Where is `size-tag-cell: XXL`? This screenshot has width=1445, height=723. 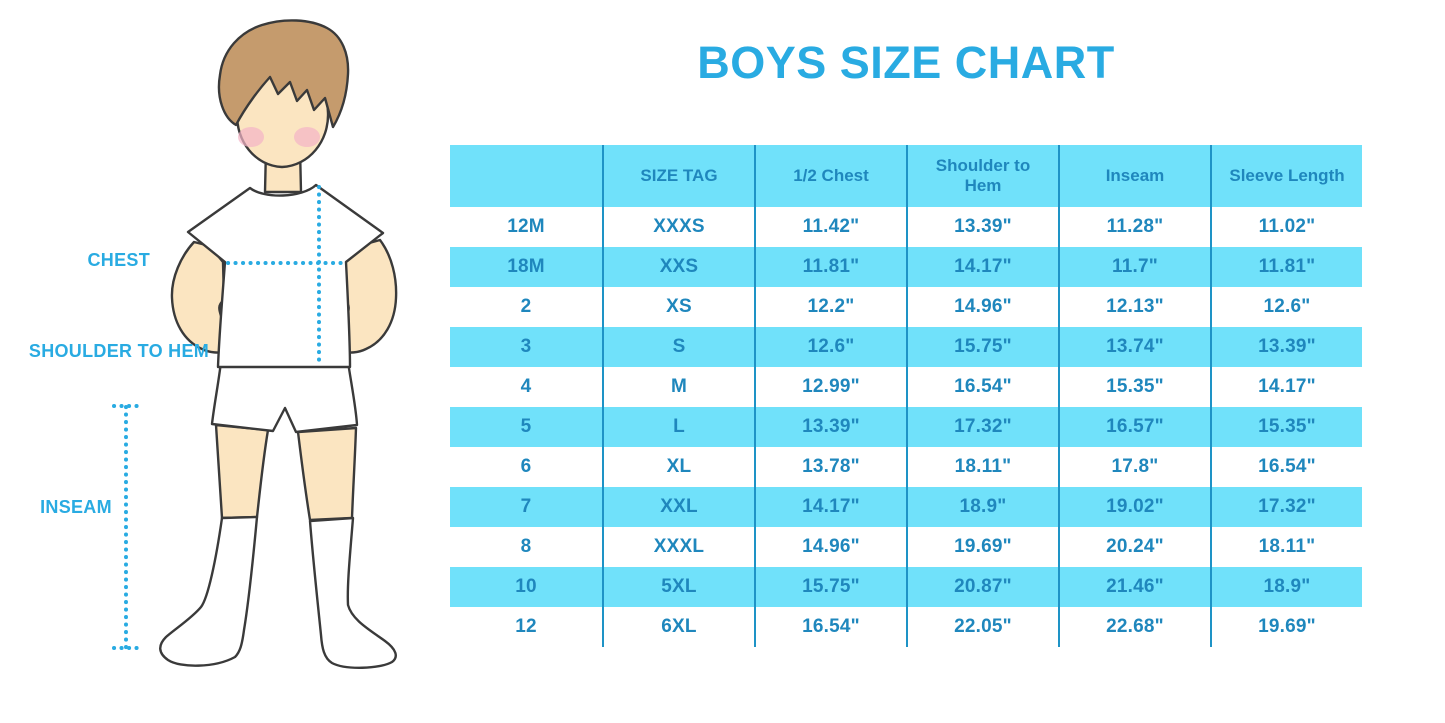 size-tag-cell: XXL is located at coordinates (678, 507).